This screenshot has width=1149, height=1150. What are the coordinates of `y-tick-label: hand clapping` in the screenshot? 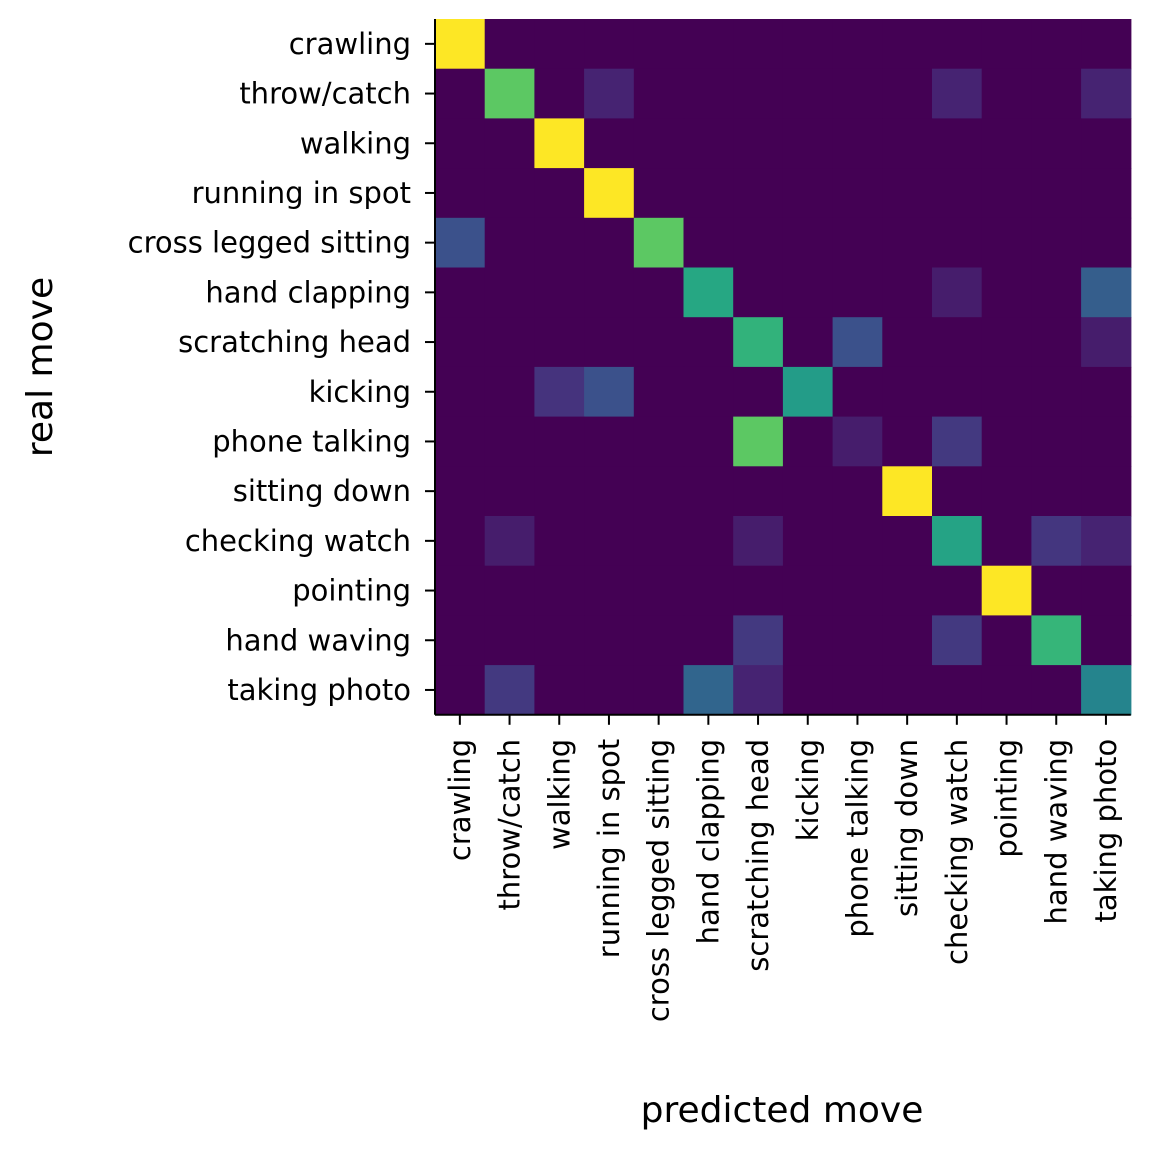 It's located at (308, 292).